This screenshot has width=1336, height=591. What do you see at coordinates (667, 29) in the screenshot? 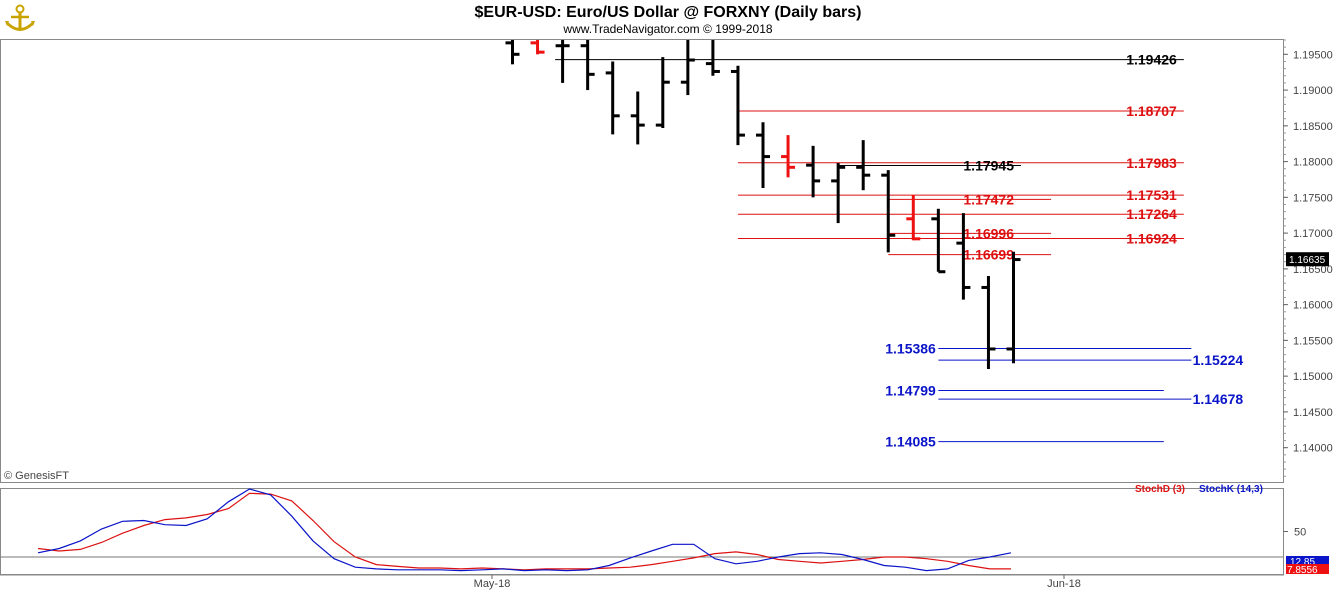
I see `chart-subtitle: www.TradeNavigator.com © 1999-2018` at bounding box center [667, 29].